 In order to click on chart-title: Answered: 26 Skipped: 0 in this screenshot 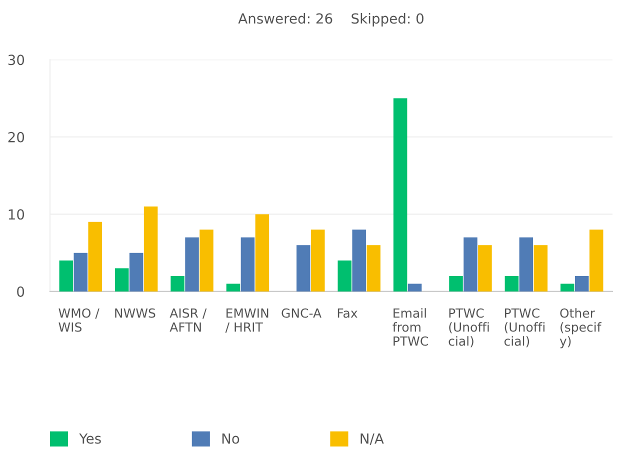, I will do `click(331, 19)`.